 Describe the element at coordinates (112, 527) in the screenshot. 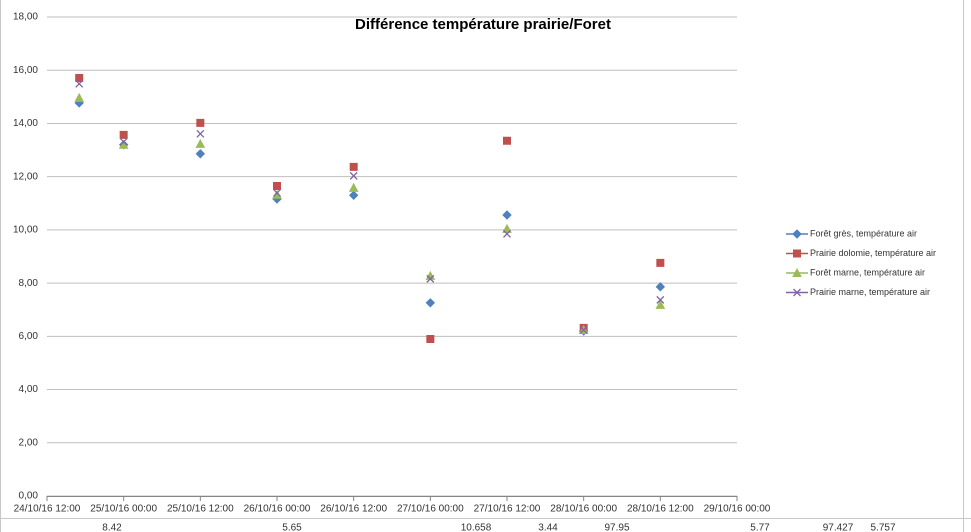

I see `spreadsheet-cell: 8.42` at that location.